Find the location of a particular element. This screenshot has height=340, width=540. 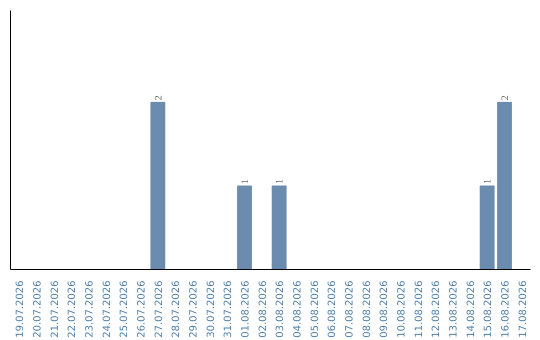

x-tick-label: 11.08.2026 is located at coordinates (419, 309).